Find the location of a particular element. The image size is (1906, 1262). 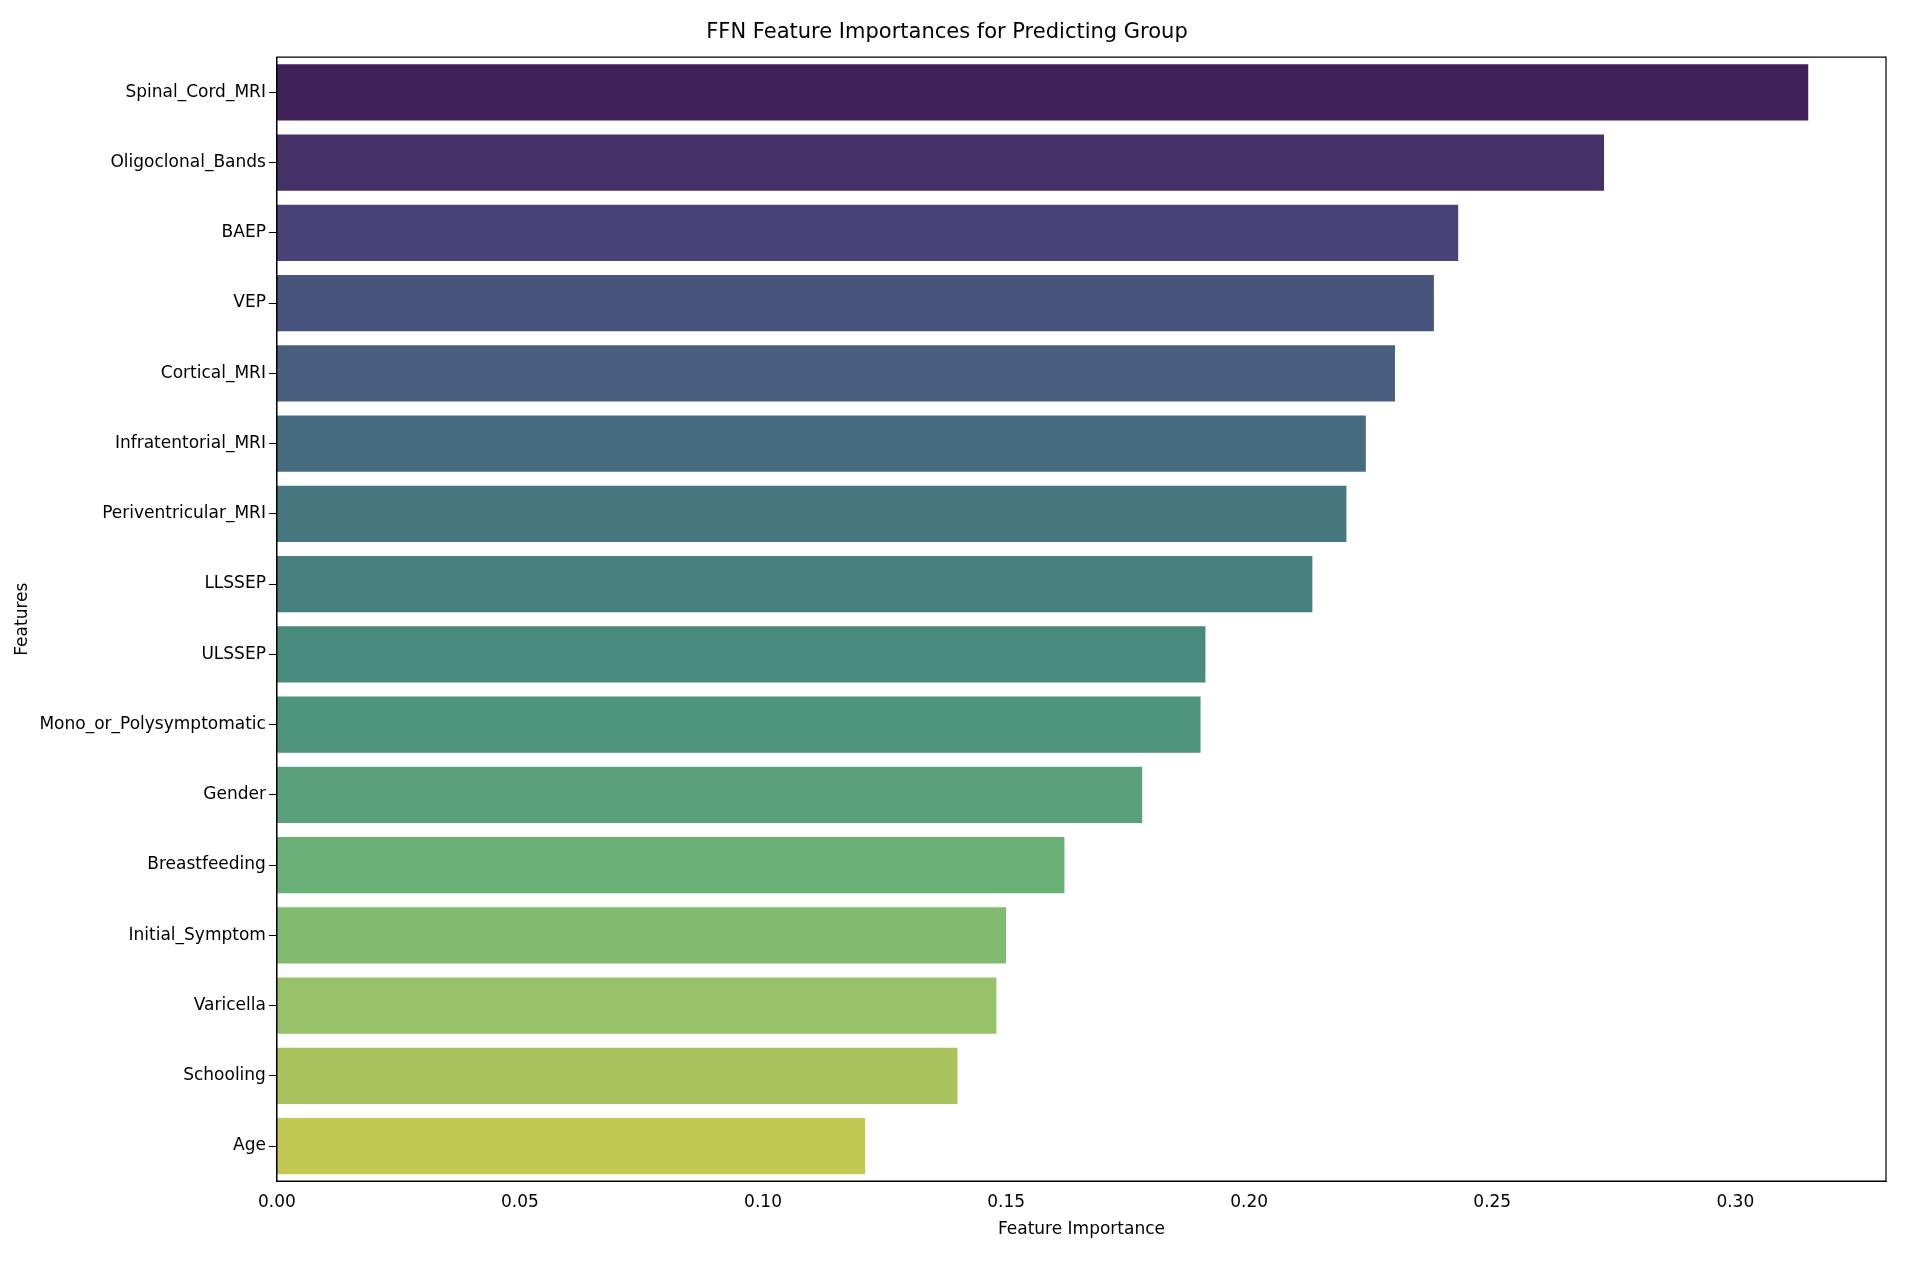

y-axis-title: Features is located at coordinates (20, 619).